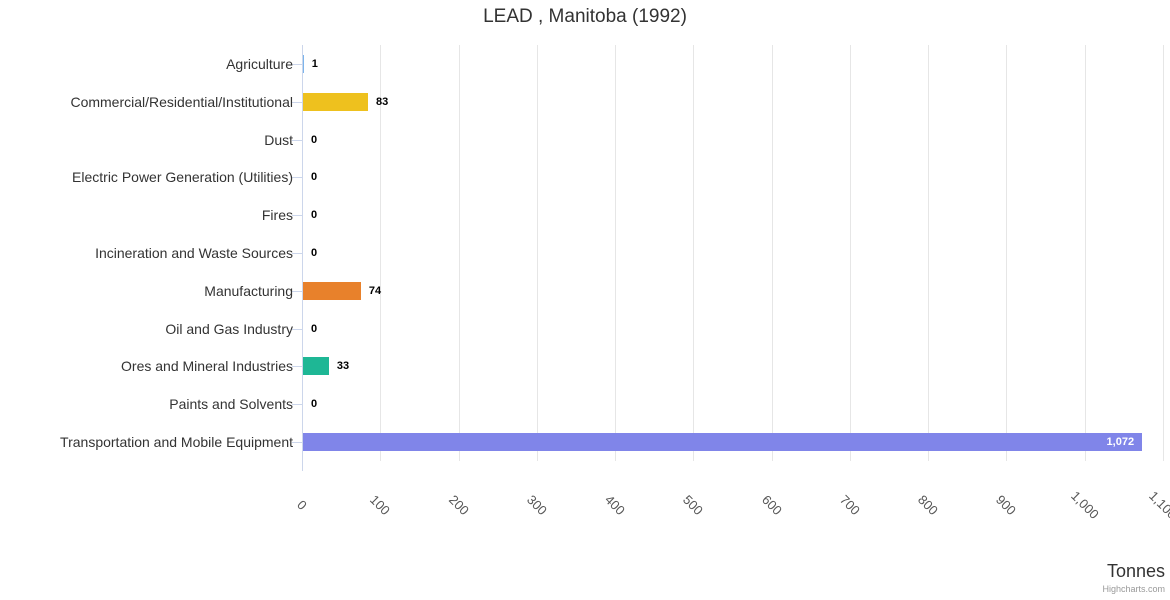 The height and width of the screenshot is (600, 1170). What do you see at coordinates (335, 101) in the screenshot?
I see `bar-commercial-residential-institutional` at bounding box center [335, 101].